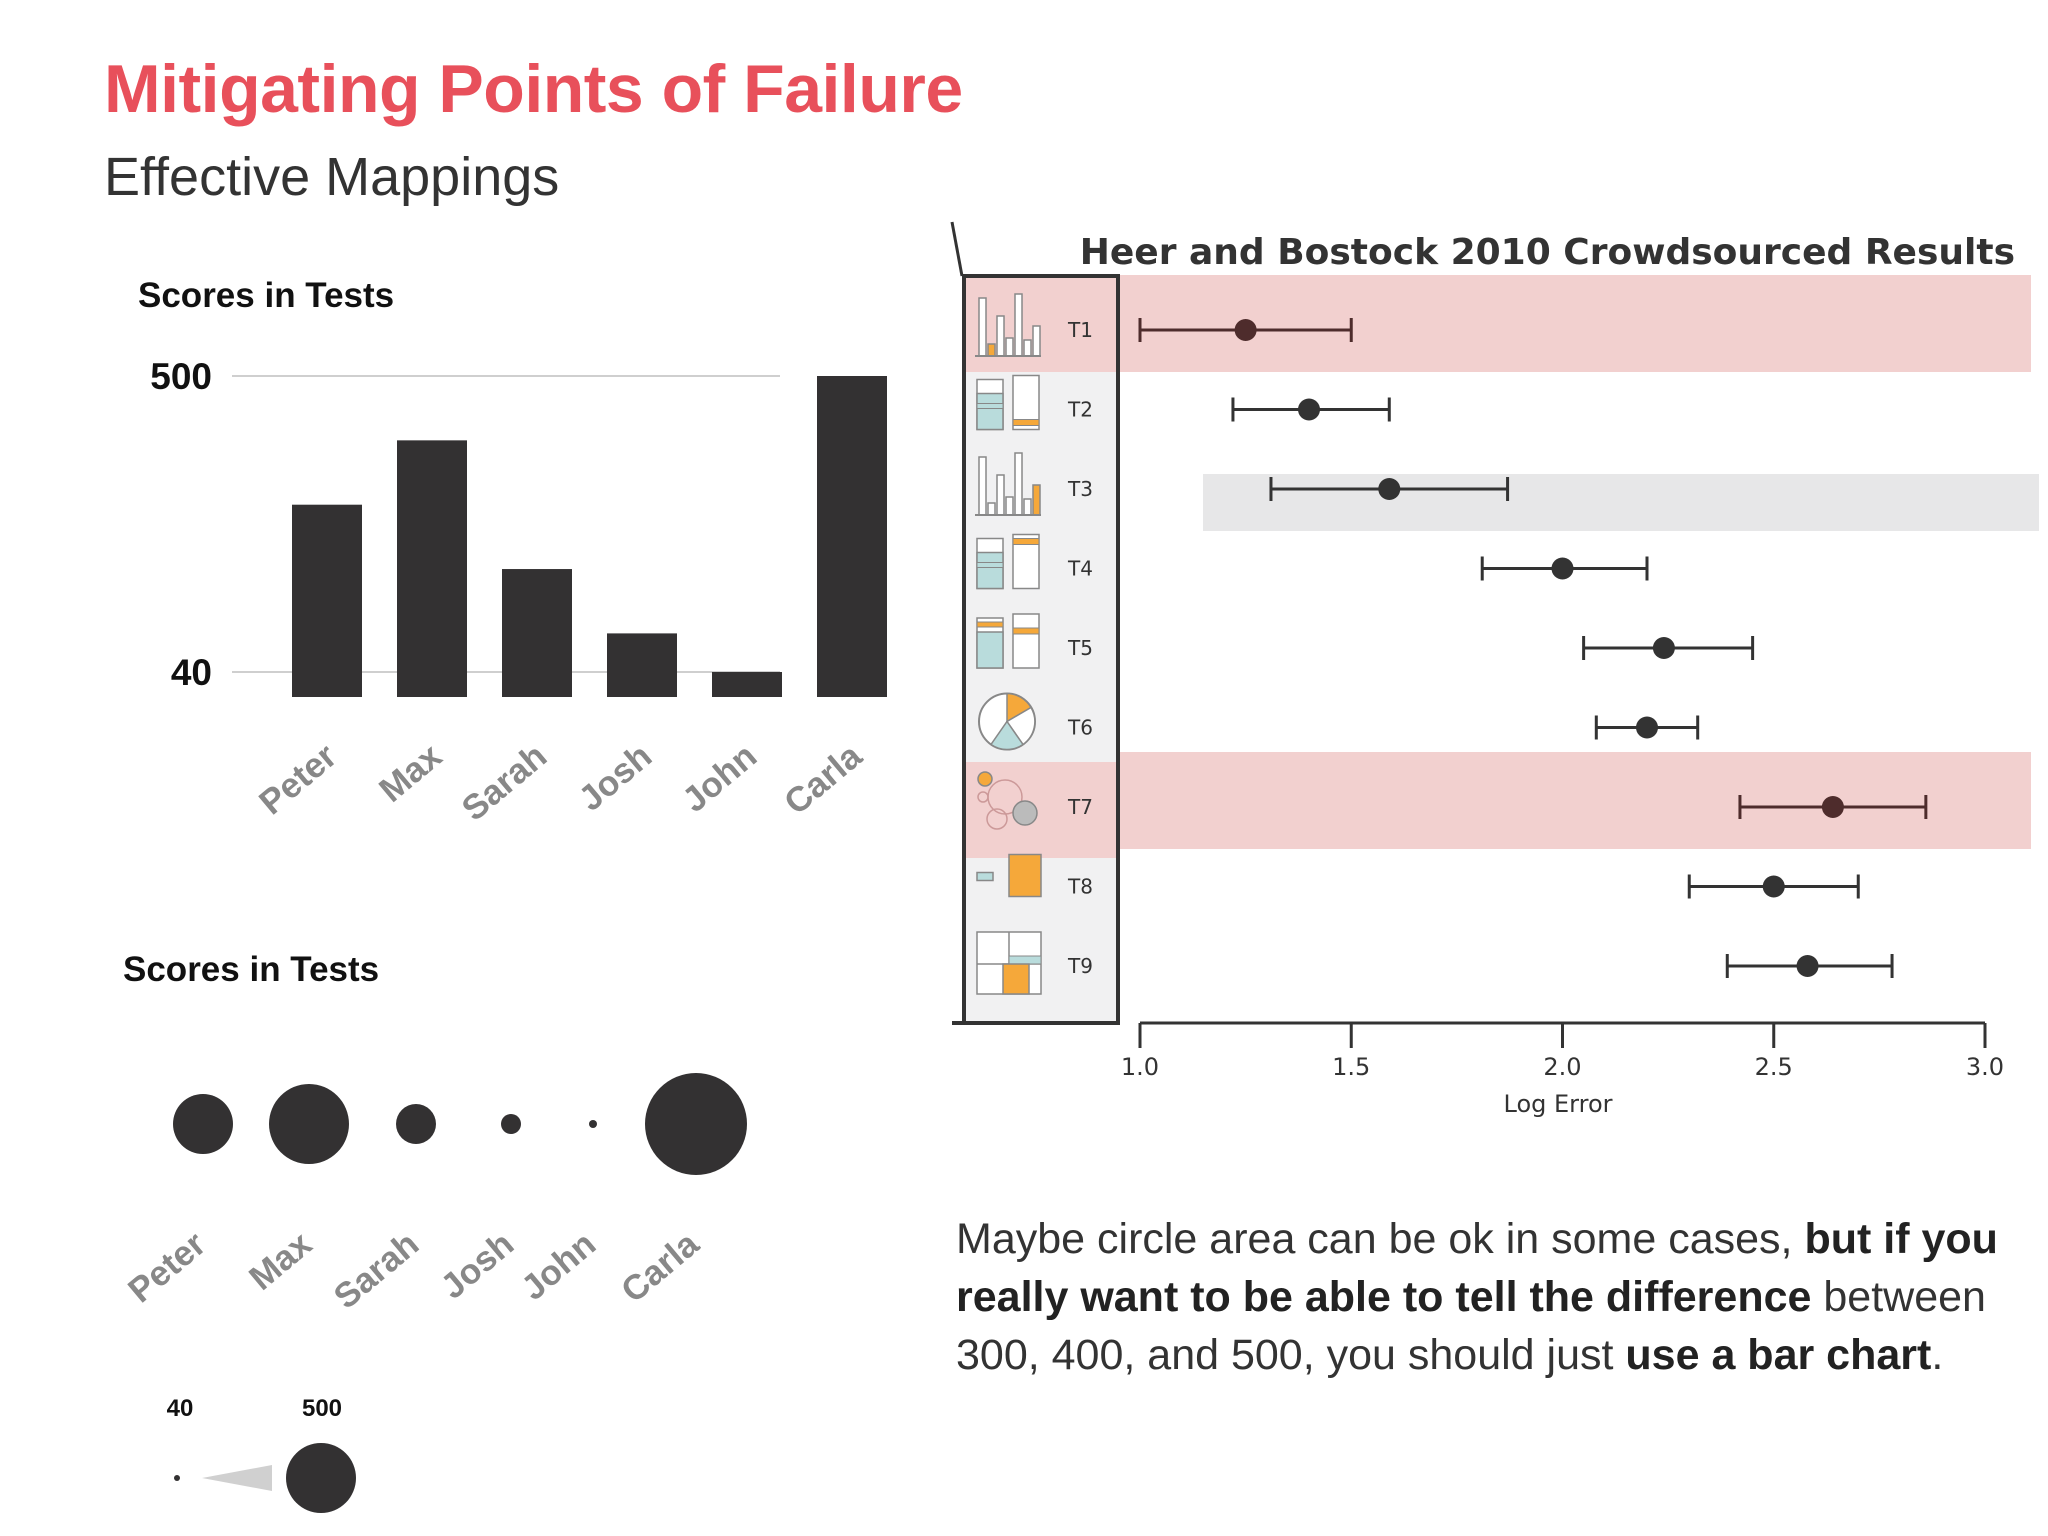 The height and width of the screenshot is (1536, 2048). Describe the element at coordinates (533, 89) in the screenshot. I see `slide-title: Mitigating Points of Failure` at that location.